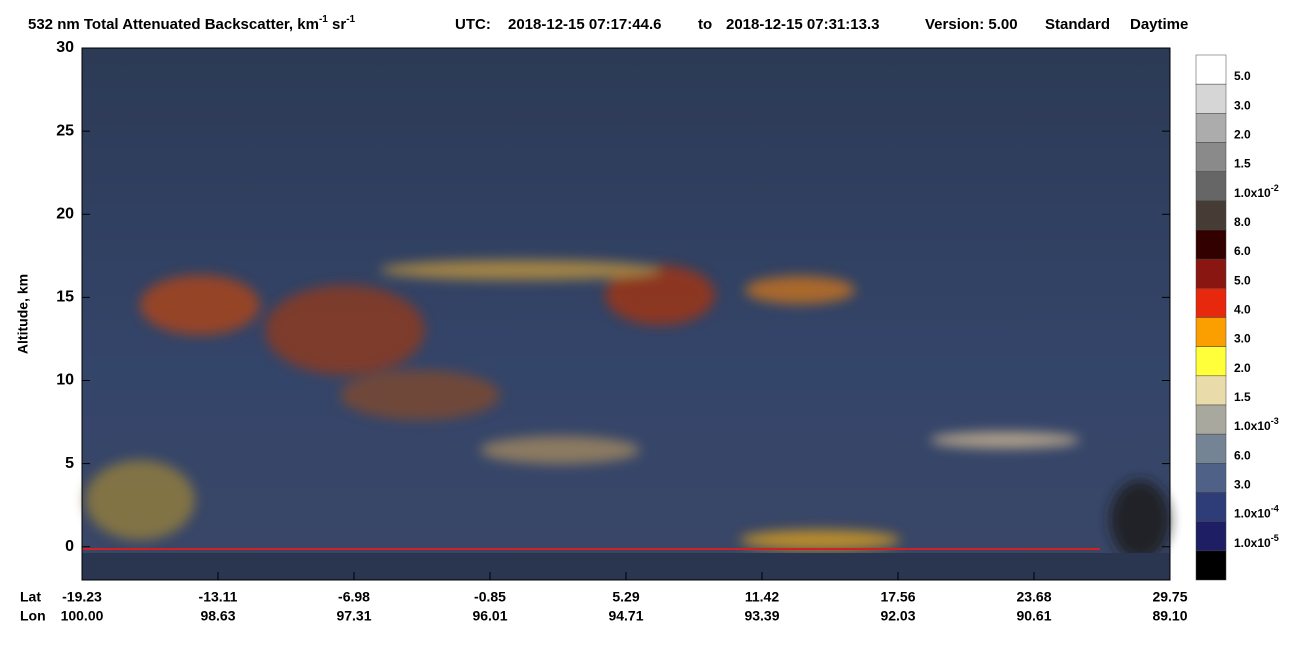  I want to click on lat-tick-label: -6.98, so click(354, 597).